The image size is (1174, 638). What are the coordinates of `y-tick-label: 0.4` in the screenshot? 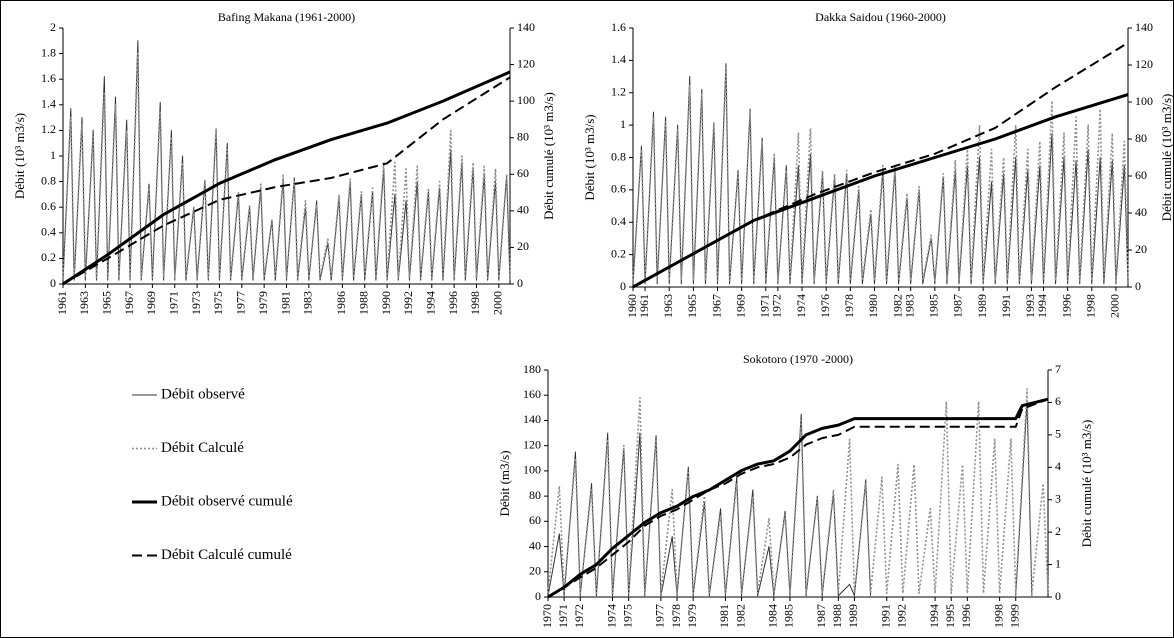 It's located at (48, 232).